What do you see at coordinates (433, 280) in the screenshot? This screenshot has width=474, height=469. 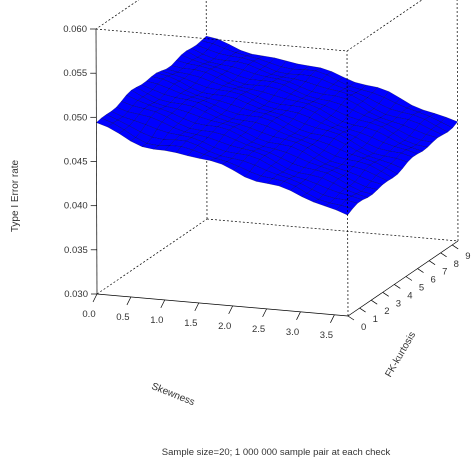 I see `y-tick-label: 6` at bounding box center [433, 280].